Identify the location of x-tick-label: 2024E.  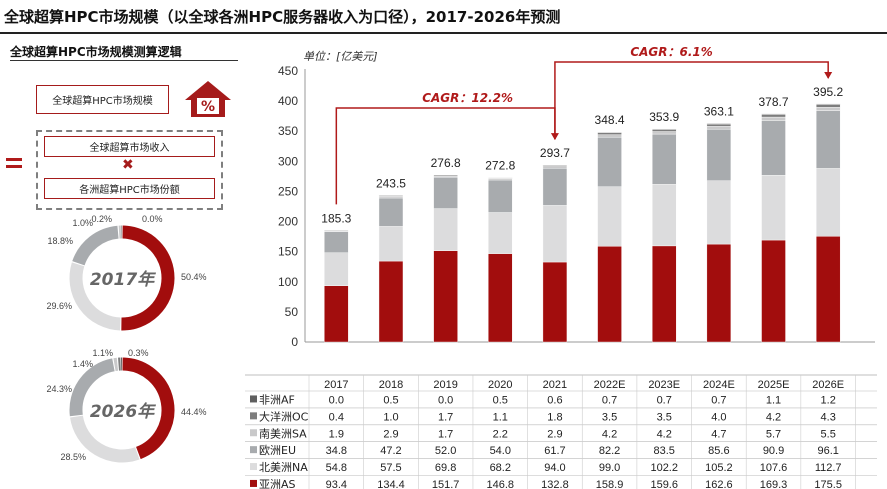
(719, 385).